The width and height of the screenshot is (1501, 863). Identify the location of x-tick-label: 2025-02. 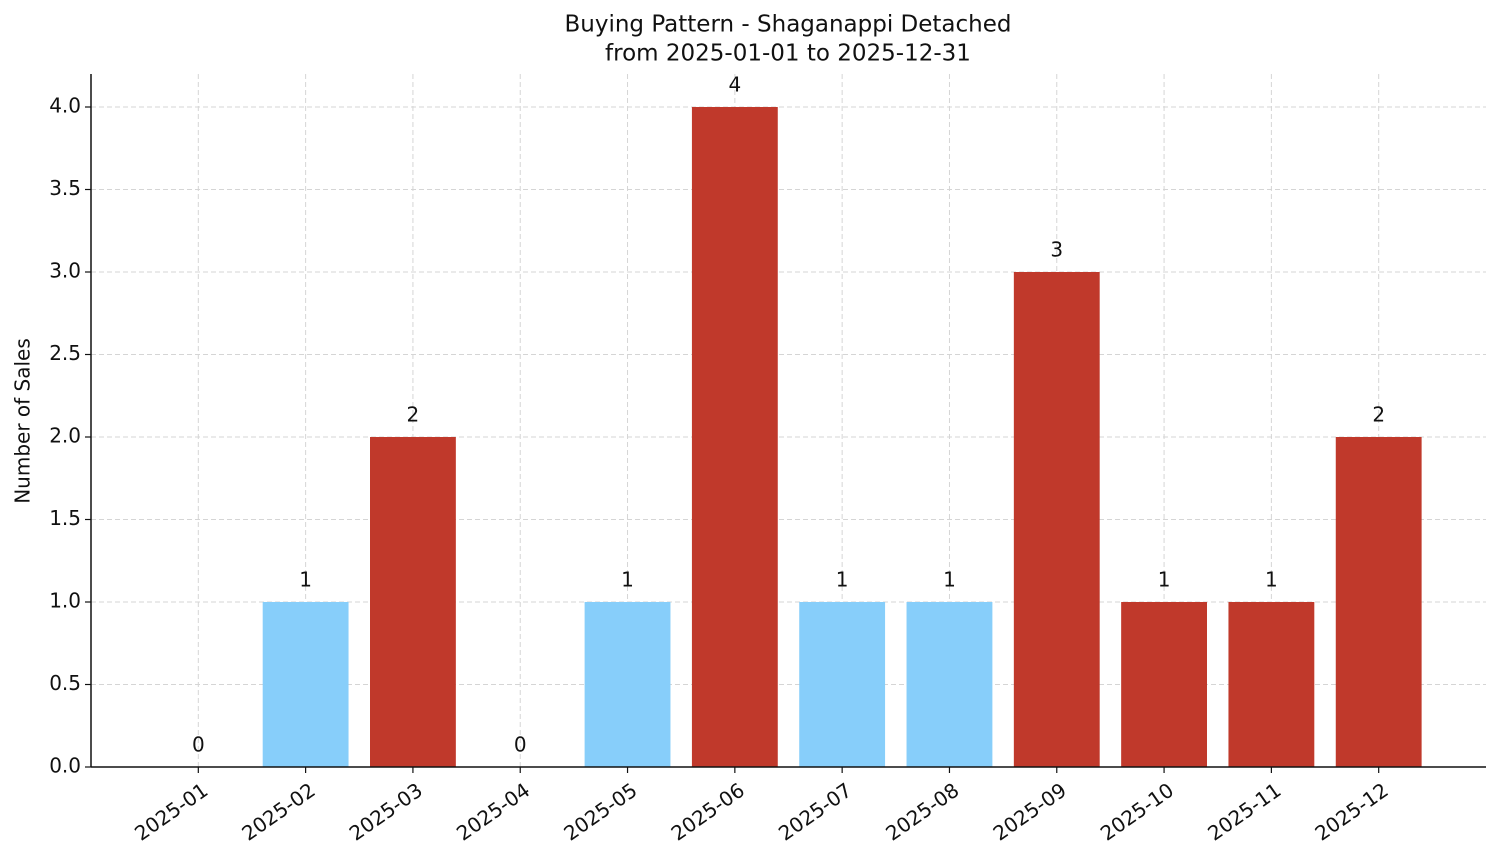
(278, 812).